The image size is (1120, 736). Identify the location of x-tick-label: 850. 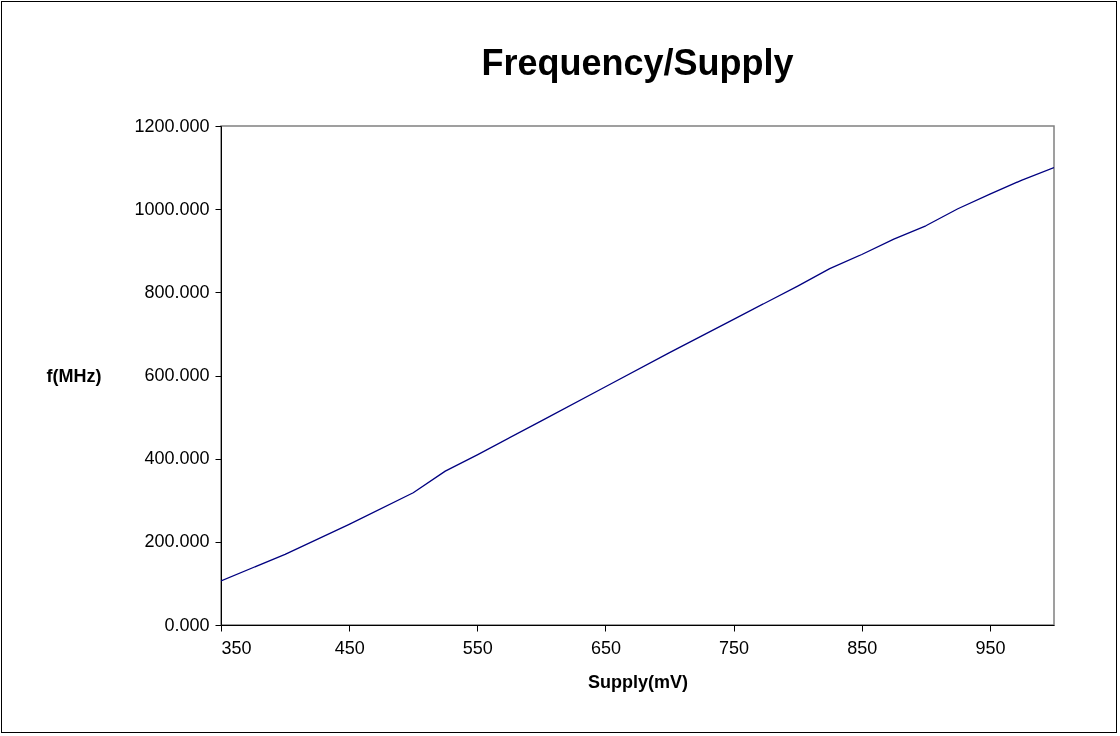
(862, 647).